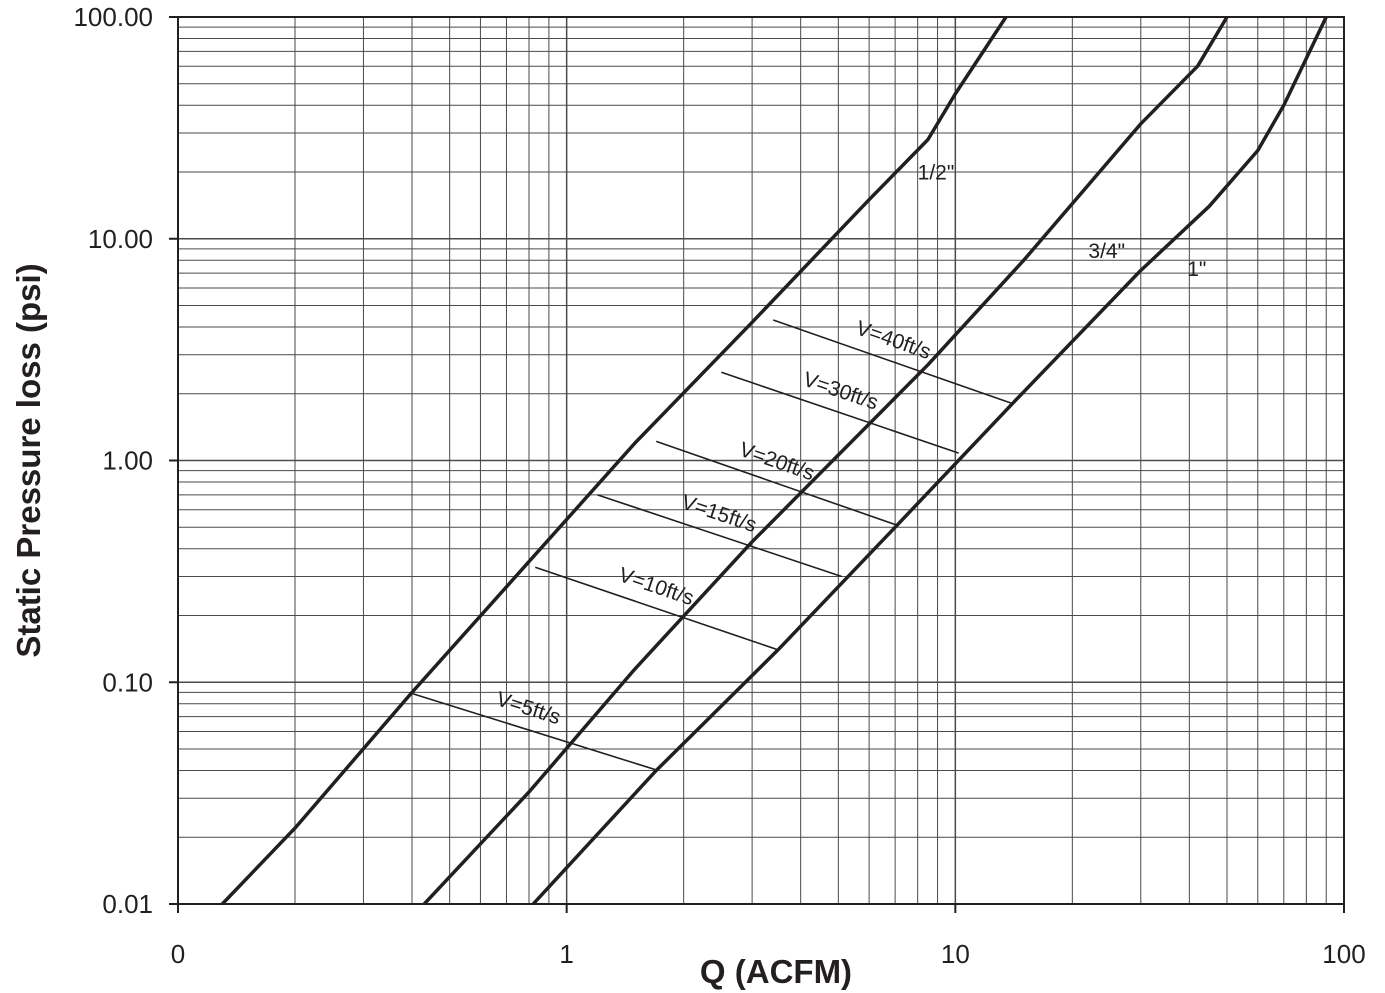 The image size is (1385, 993). Describe the element at coordinates (28, 460) in the screenshot. I see `y-axis-title: Static Pressure loss (psi)` at that location.